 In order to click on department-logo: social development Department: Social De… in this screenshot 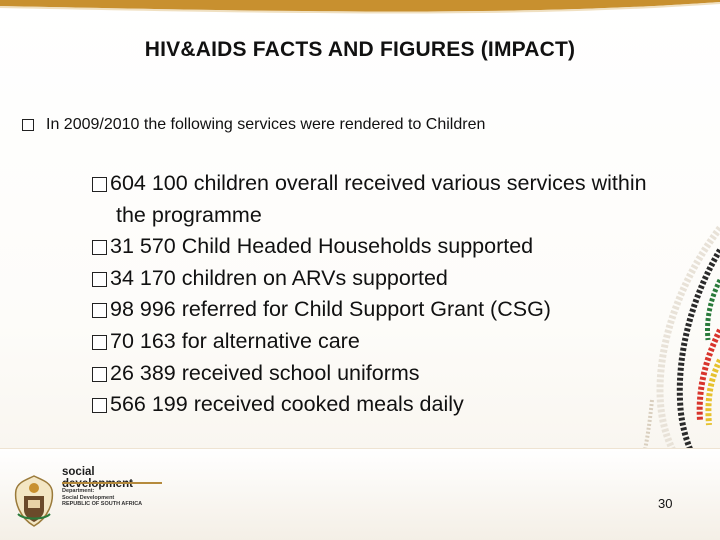, I will do `click(88, 501)`.